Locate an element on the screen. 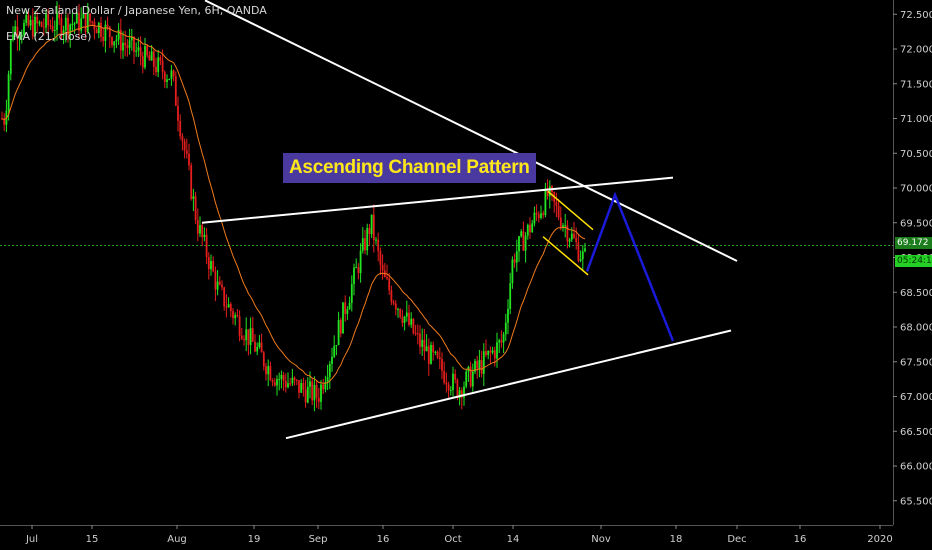 The image size is (932, 550). flag-lower-line is located at coordinates (565, 256).